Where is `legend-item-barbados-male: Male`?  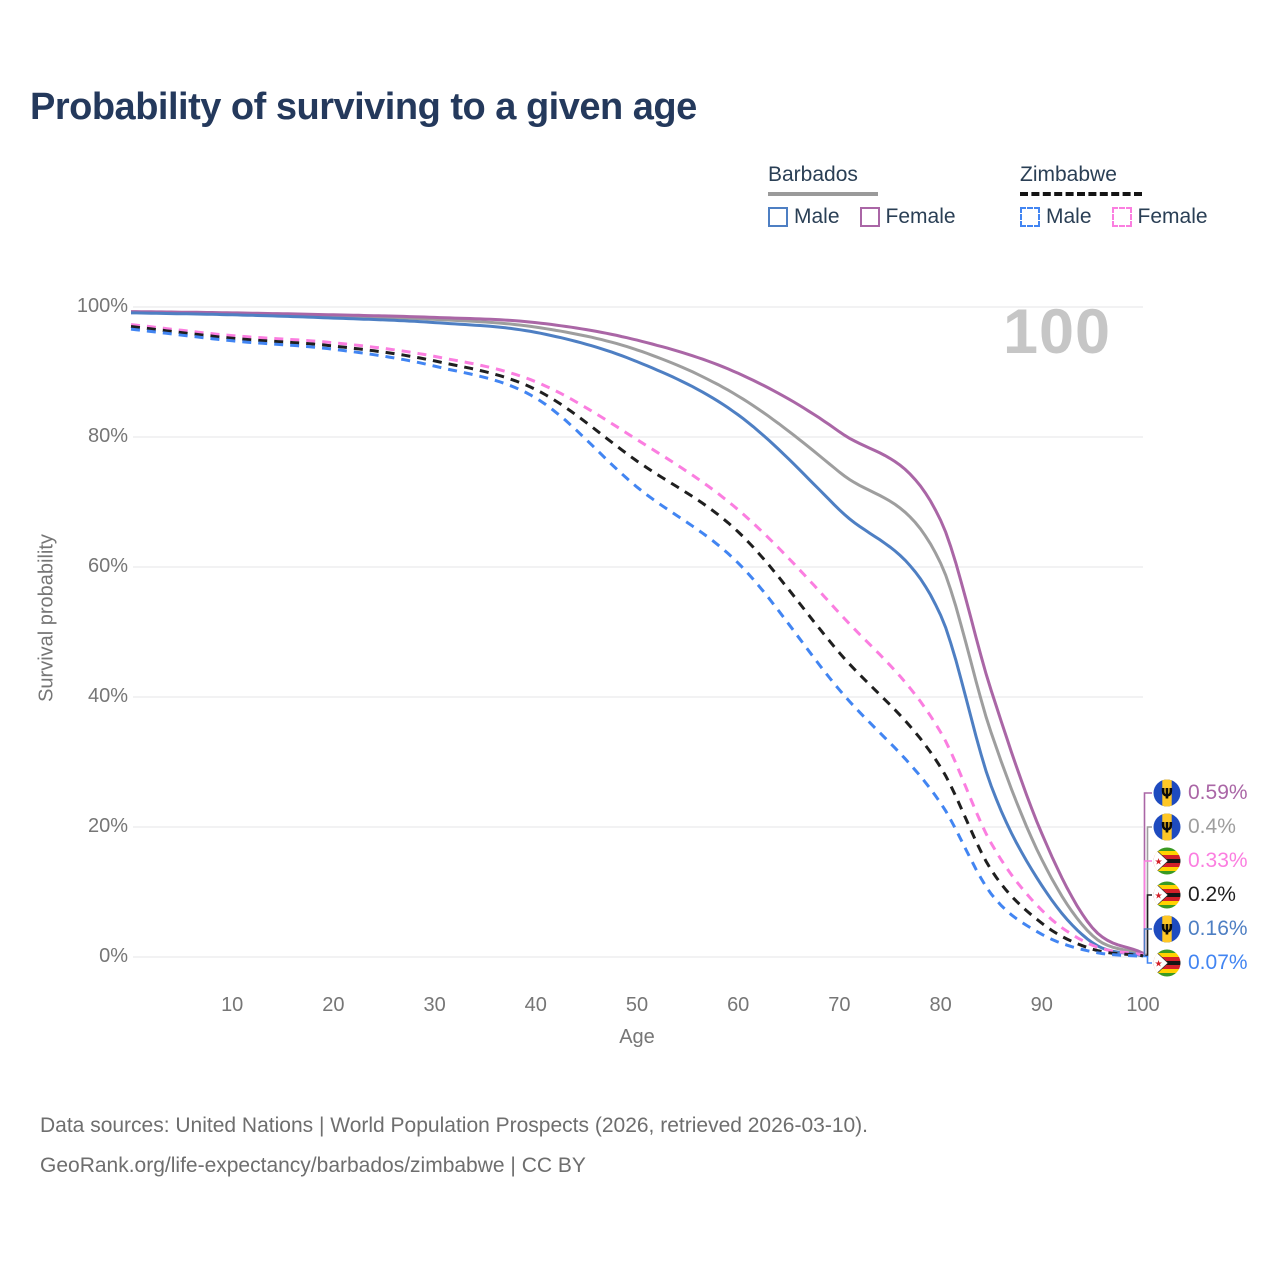 legend-item-barbados-male: Male is located at coordinates (804, 217).